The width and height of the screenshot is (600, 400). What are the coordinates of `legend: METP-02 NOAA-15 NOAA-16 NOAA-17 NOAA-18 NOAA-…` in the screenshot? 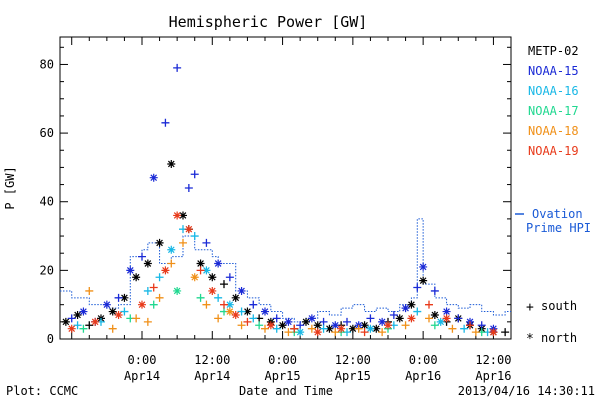 It's located at (553, 101).